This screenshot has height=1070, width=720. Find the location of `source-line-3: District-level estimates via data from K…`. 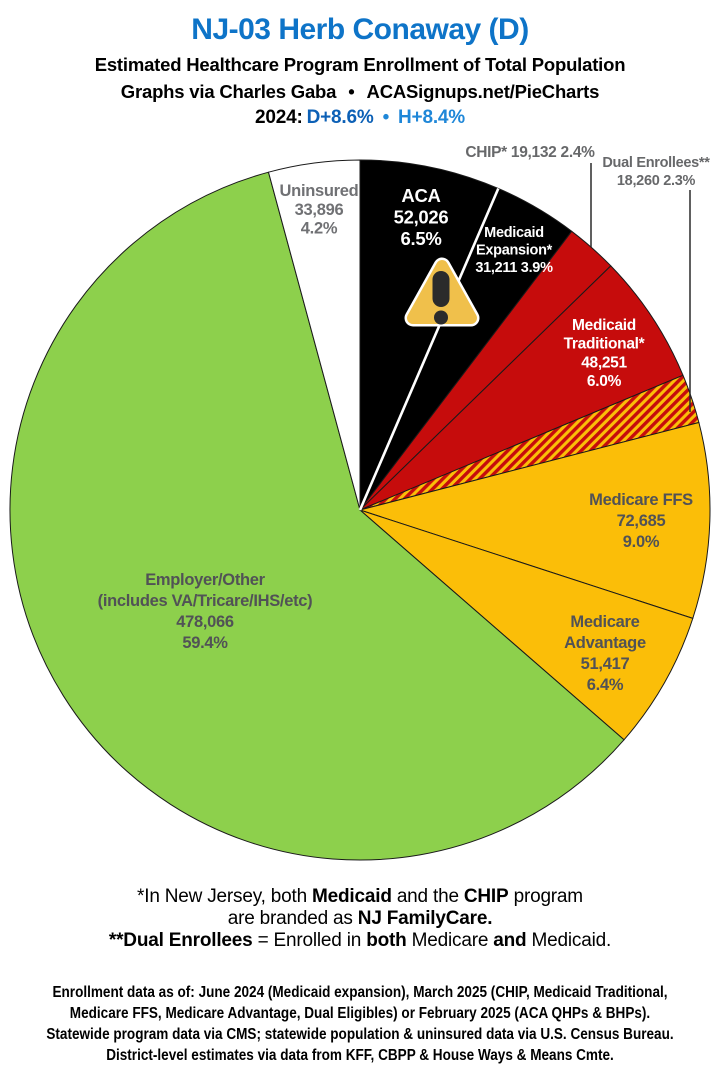

source-line-3: District-level estimates via data from K… is located at coordinates (360, 1055).